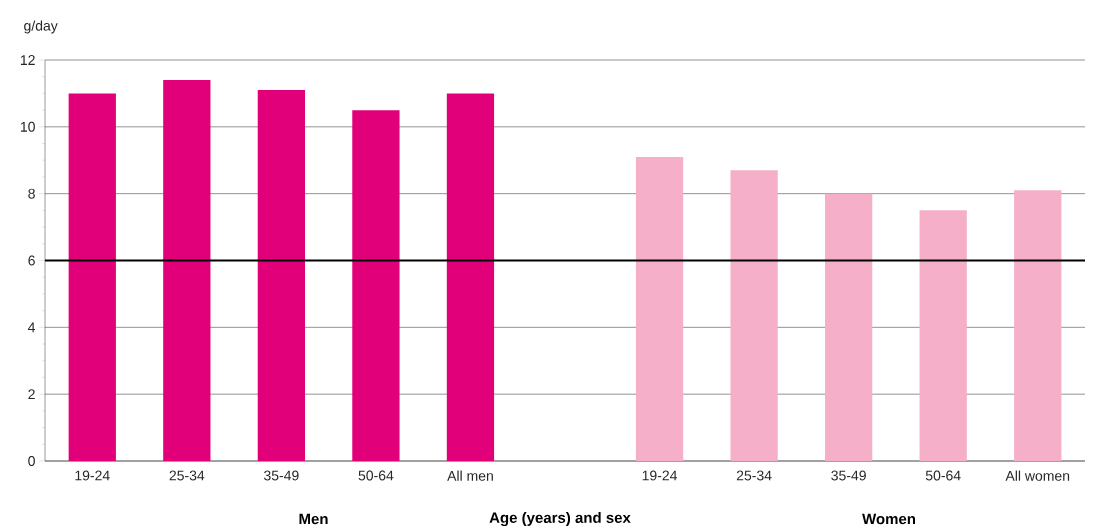  I want to click on x-axis-title: Age (years) and sex, so click(560, 519).